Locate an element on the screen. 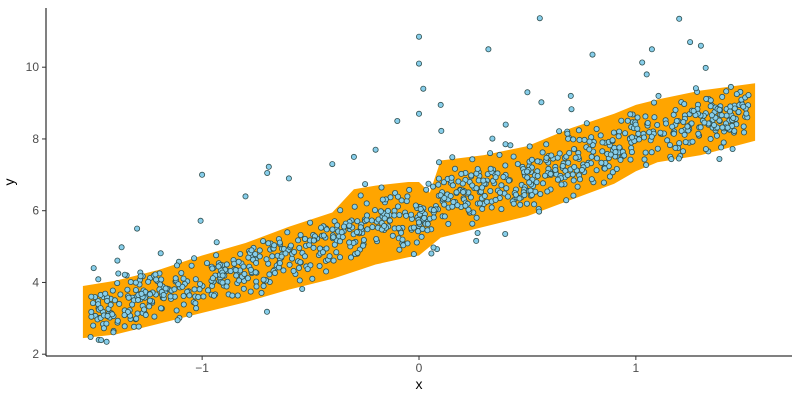 The image size is (800, 400). y-tick-label: 4 is located at coordinates (35, 282).